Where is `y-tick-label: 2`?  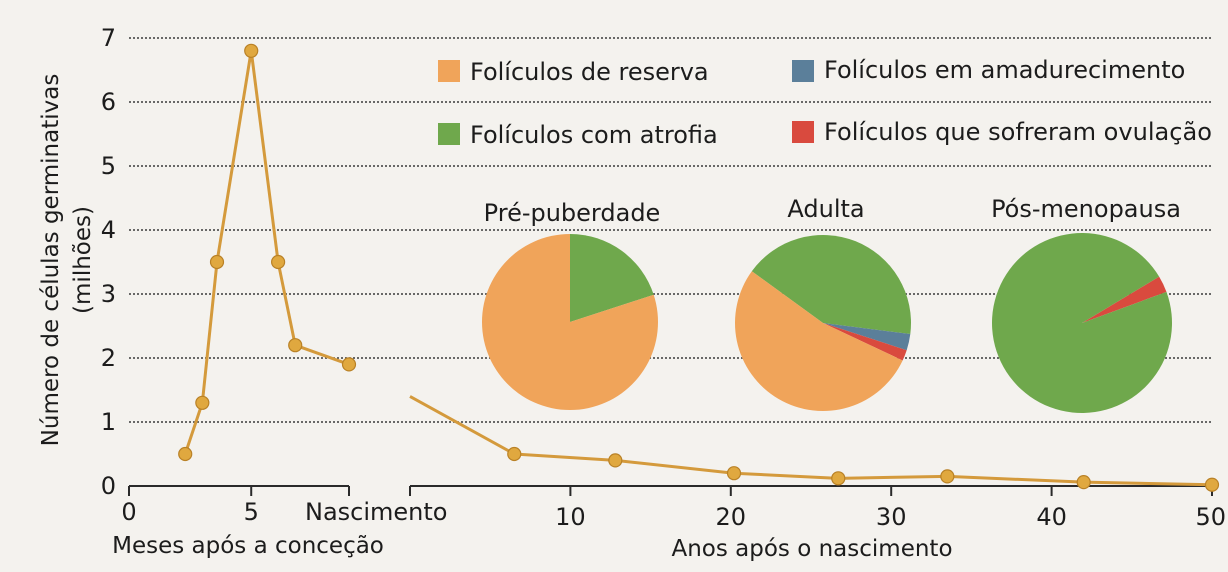
y-tick-label: 2 is located at coordinates (108, 358).